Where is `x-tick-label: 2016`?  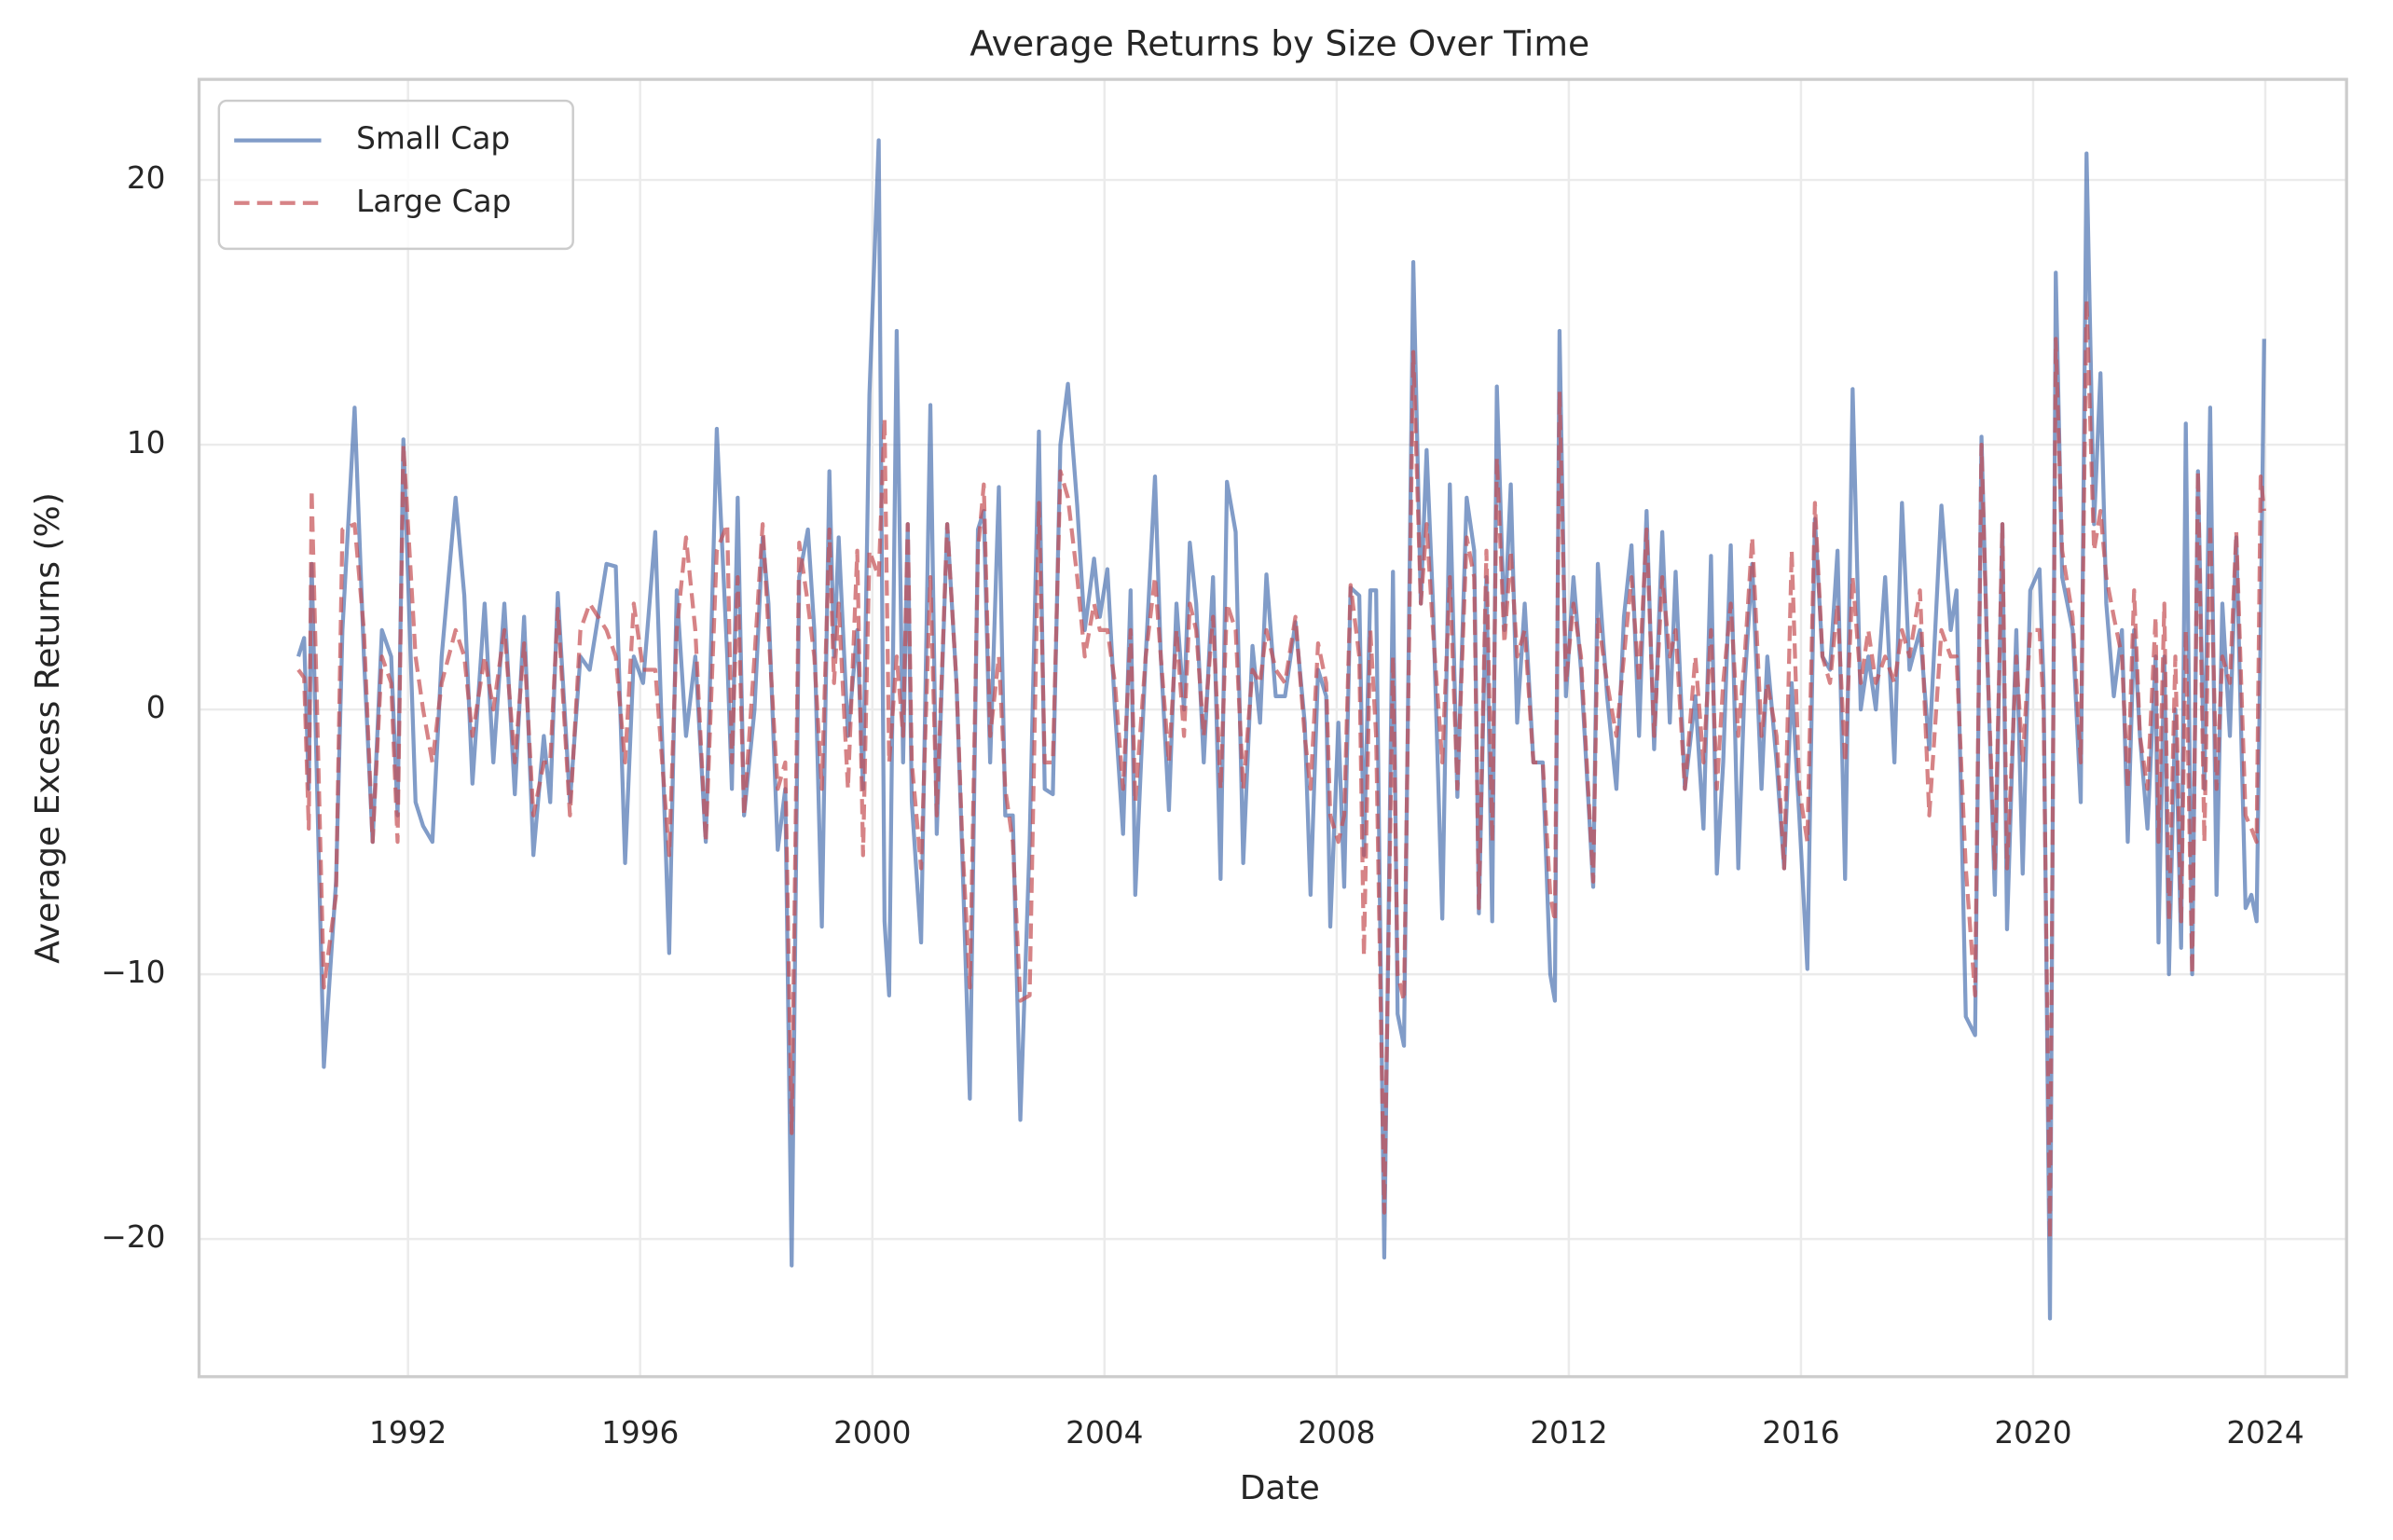
x-tick-label: 2016 is located at coordinates (1800, 1433).